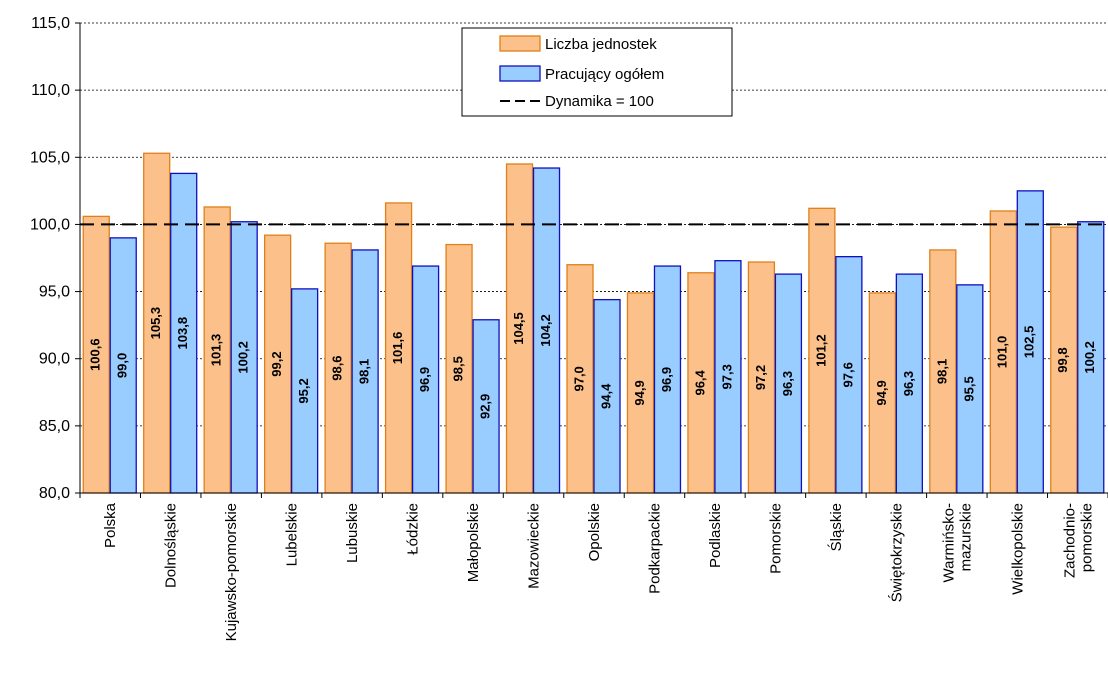 The height and width of the screenshot is (697, 1108). What do you see at coordinates (775, 538) in the screenshot?
I see `x-tick-label: Pomorskie` at bounding box center [775, 538].